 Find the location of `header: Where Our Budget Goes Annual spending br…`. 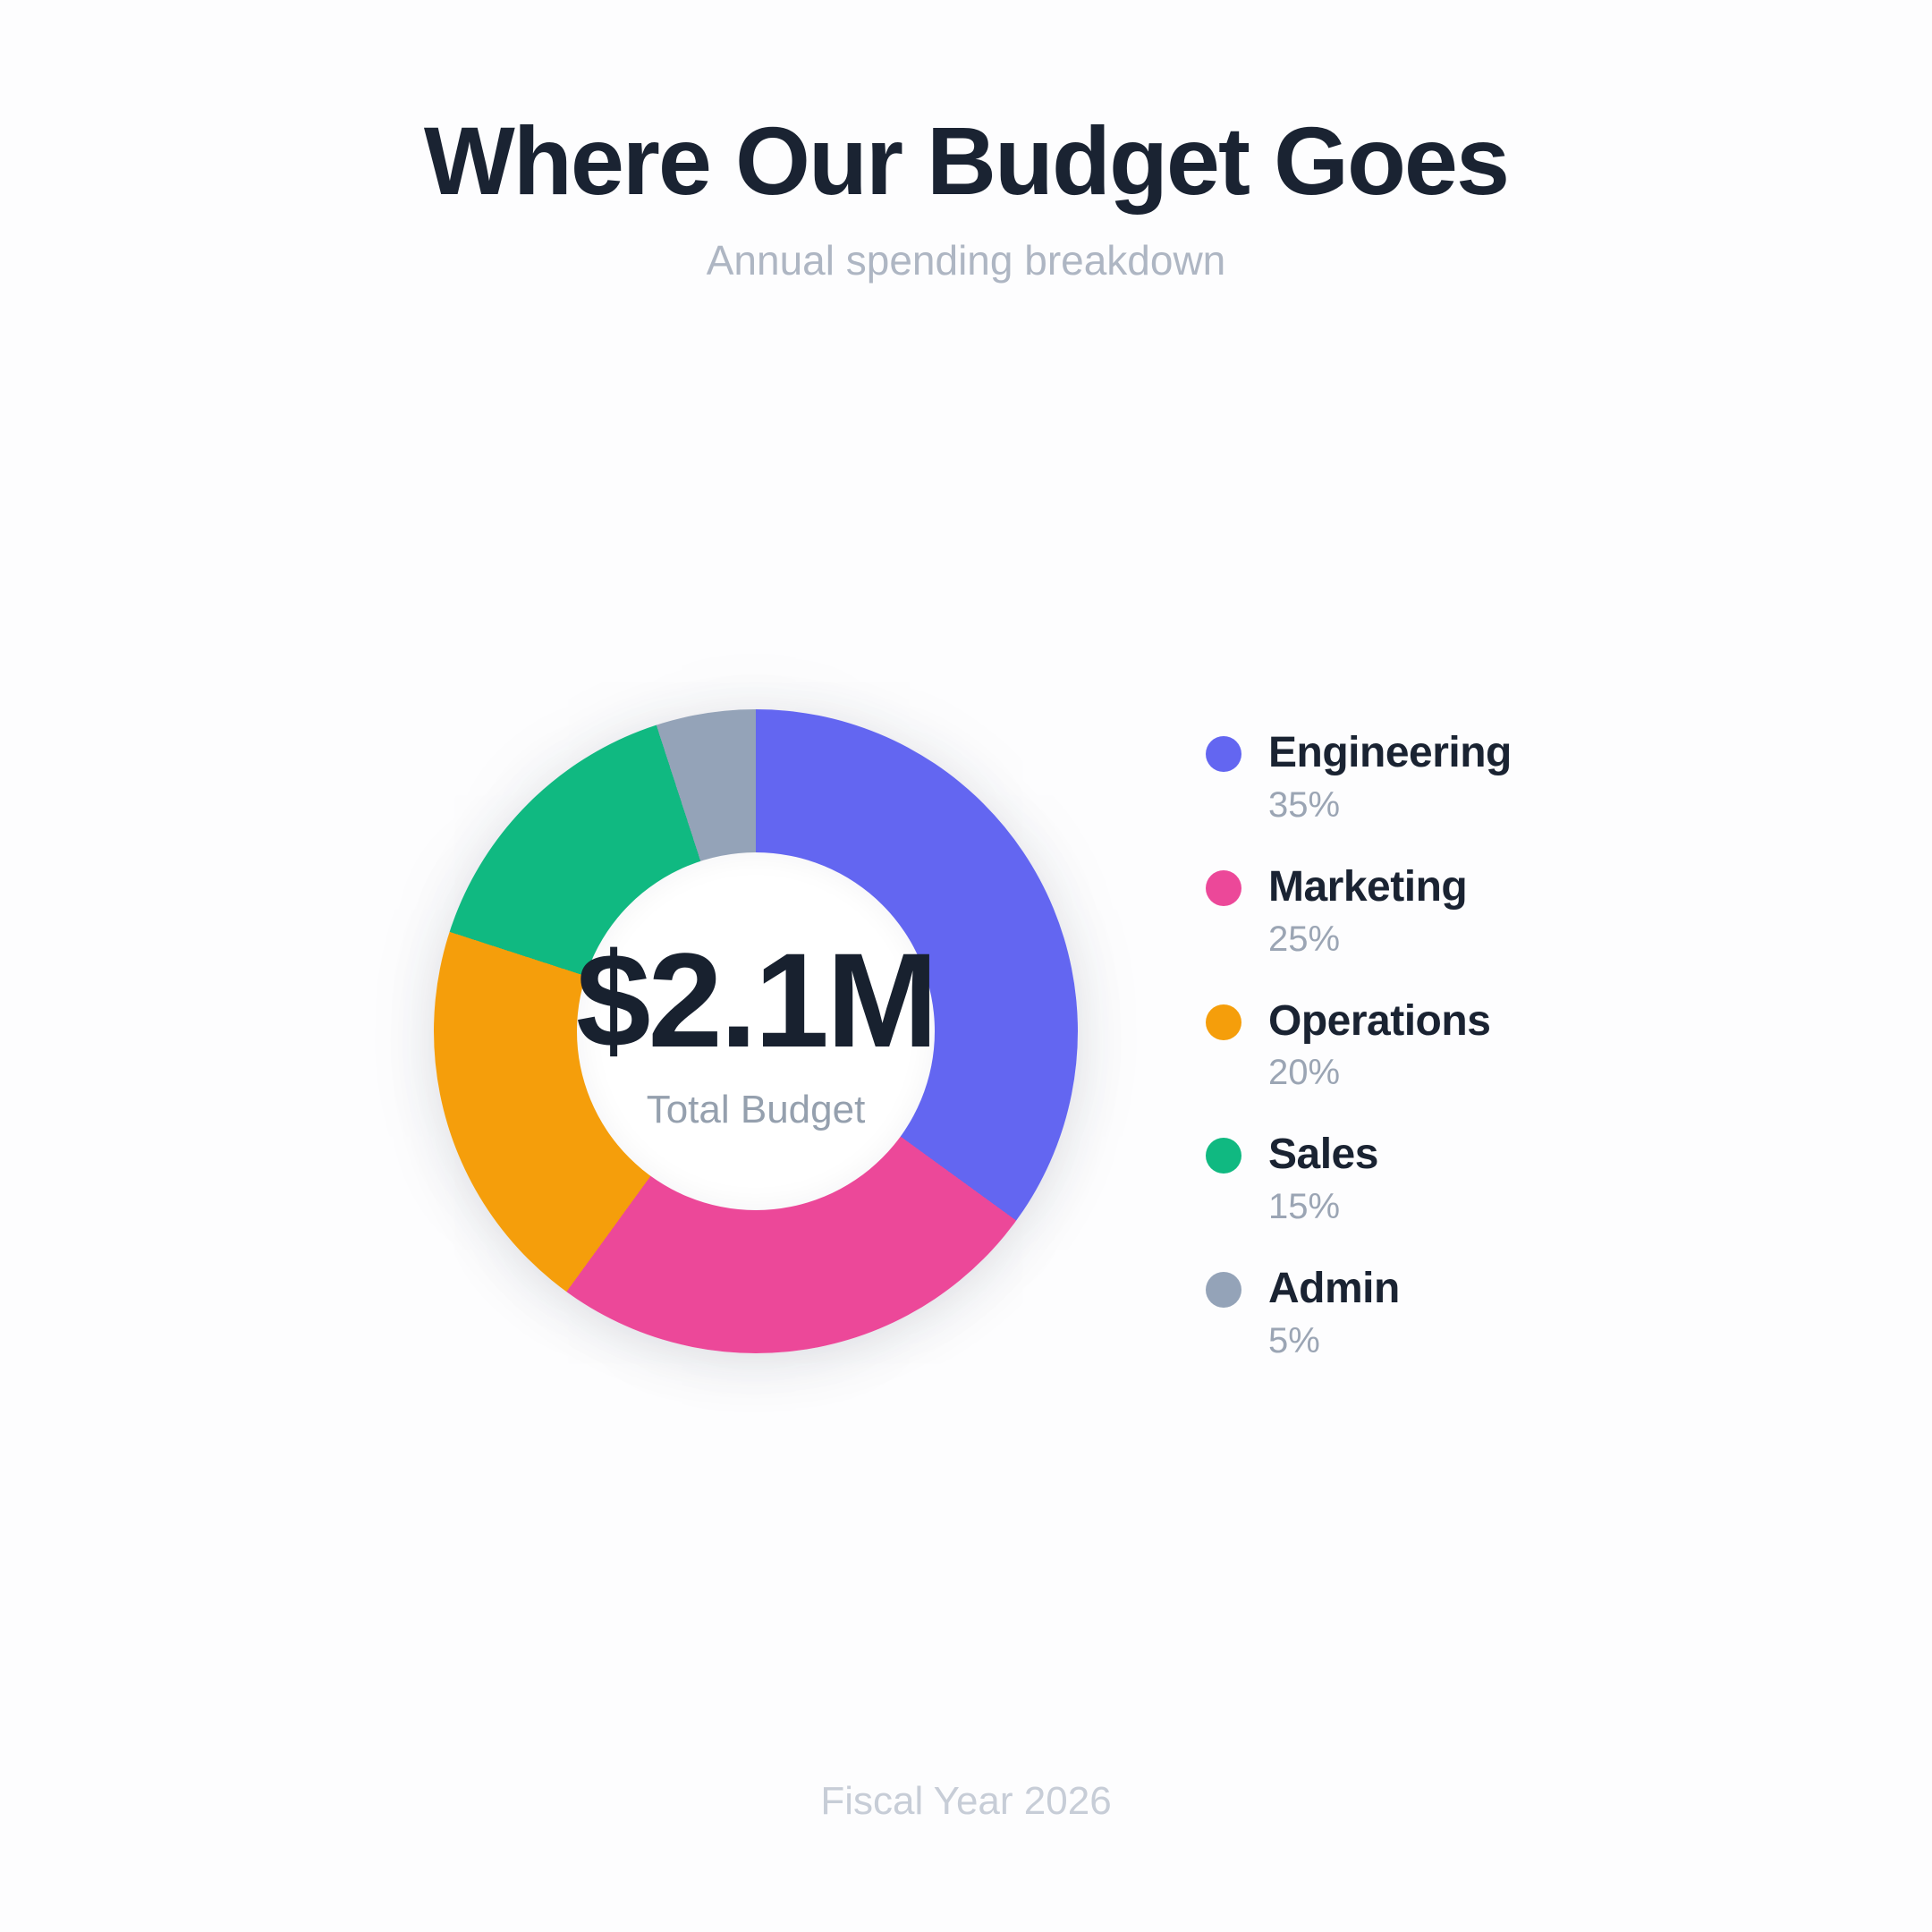

header: Where Our Budget Goes Annual spending br… is located at coordinates (966, 195).